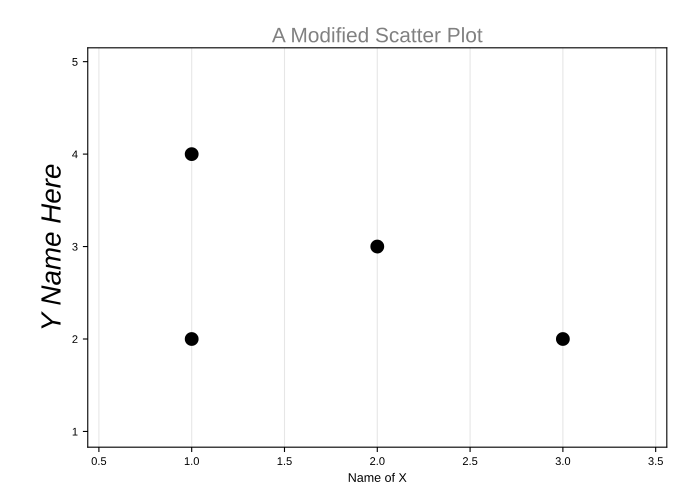  I want to click on x-tick-label: 0.5, so click(99, 461).